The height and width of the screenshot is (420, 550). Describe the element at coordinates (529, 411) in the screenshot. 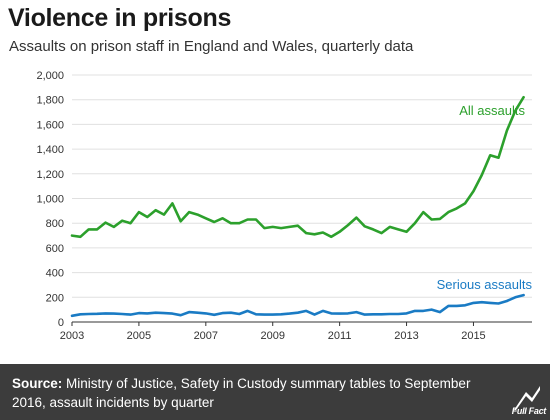

I see `full-fact-logo-text: Full Fact` at that location.